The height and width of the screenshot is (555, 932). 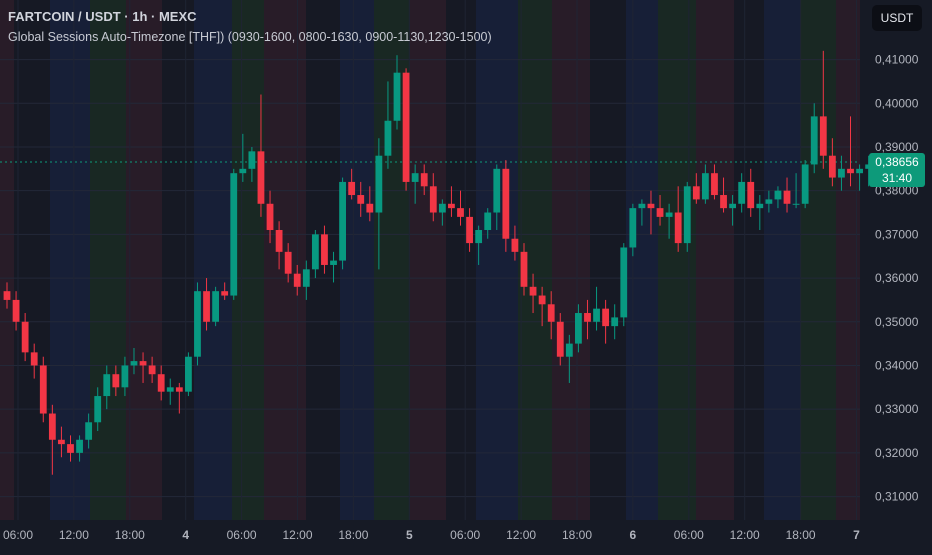 What do you see at coordinates (897, 162) in the screenshot?
I see `last-price-value: 0,38656` at bounding box center [897, 162].